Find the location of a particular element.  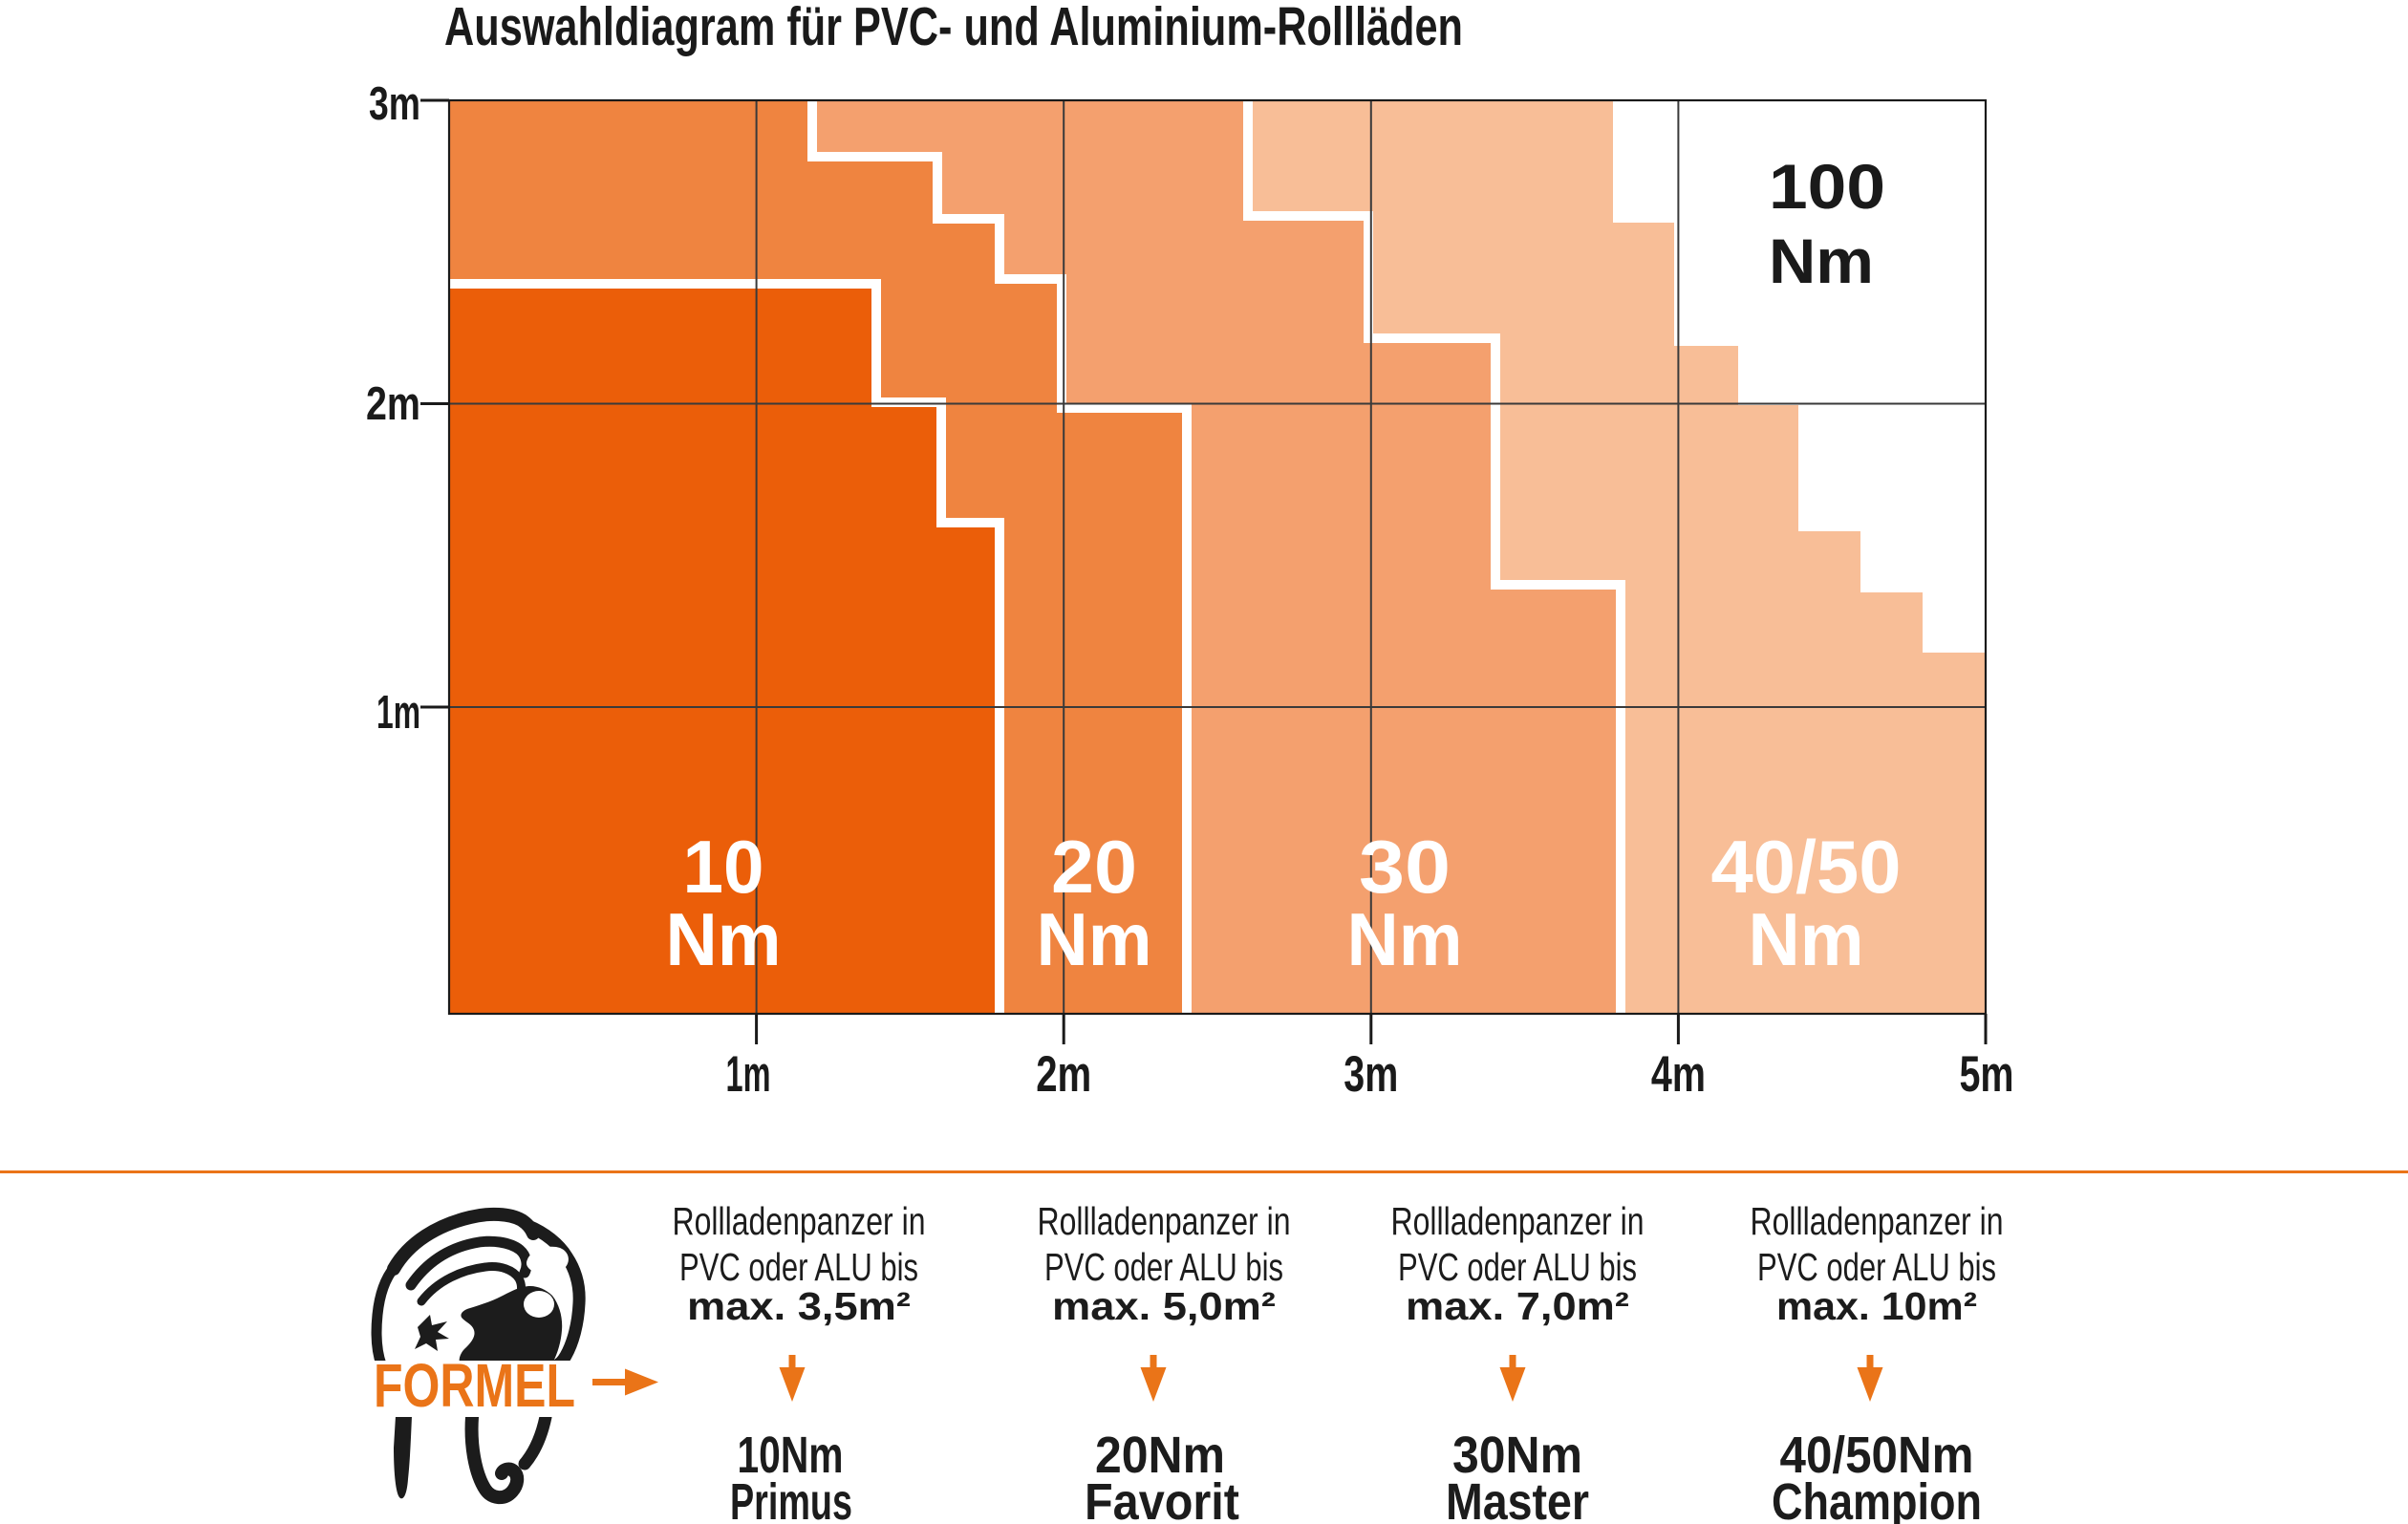

svg-text: 40/50 is located at coordinates (1807, 867).